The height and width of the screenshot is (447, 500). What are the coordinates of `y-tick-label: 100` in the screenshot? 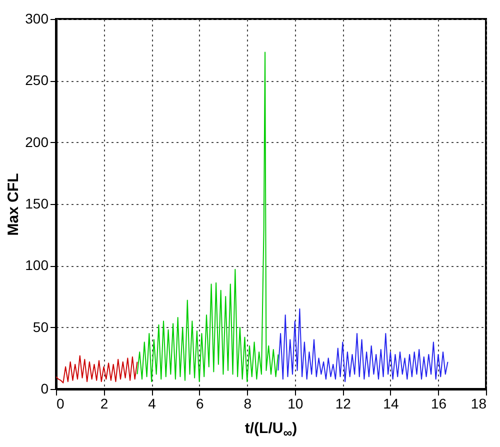 It's located at (37, 265).